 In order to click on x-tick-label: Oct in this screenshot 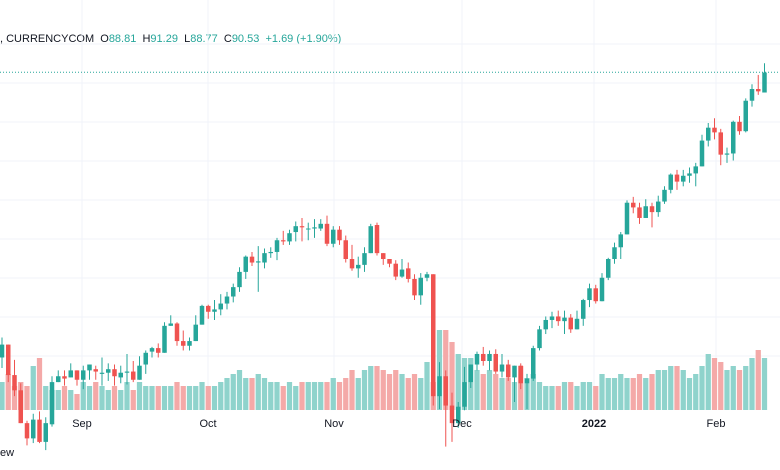, I will do `click(207, 424)`.